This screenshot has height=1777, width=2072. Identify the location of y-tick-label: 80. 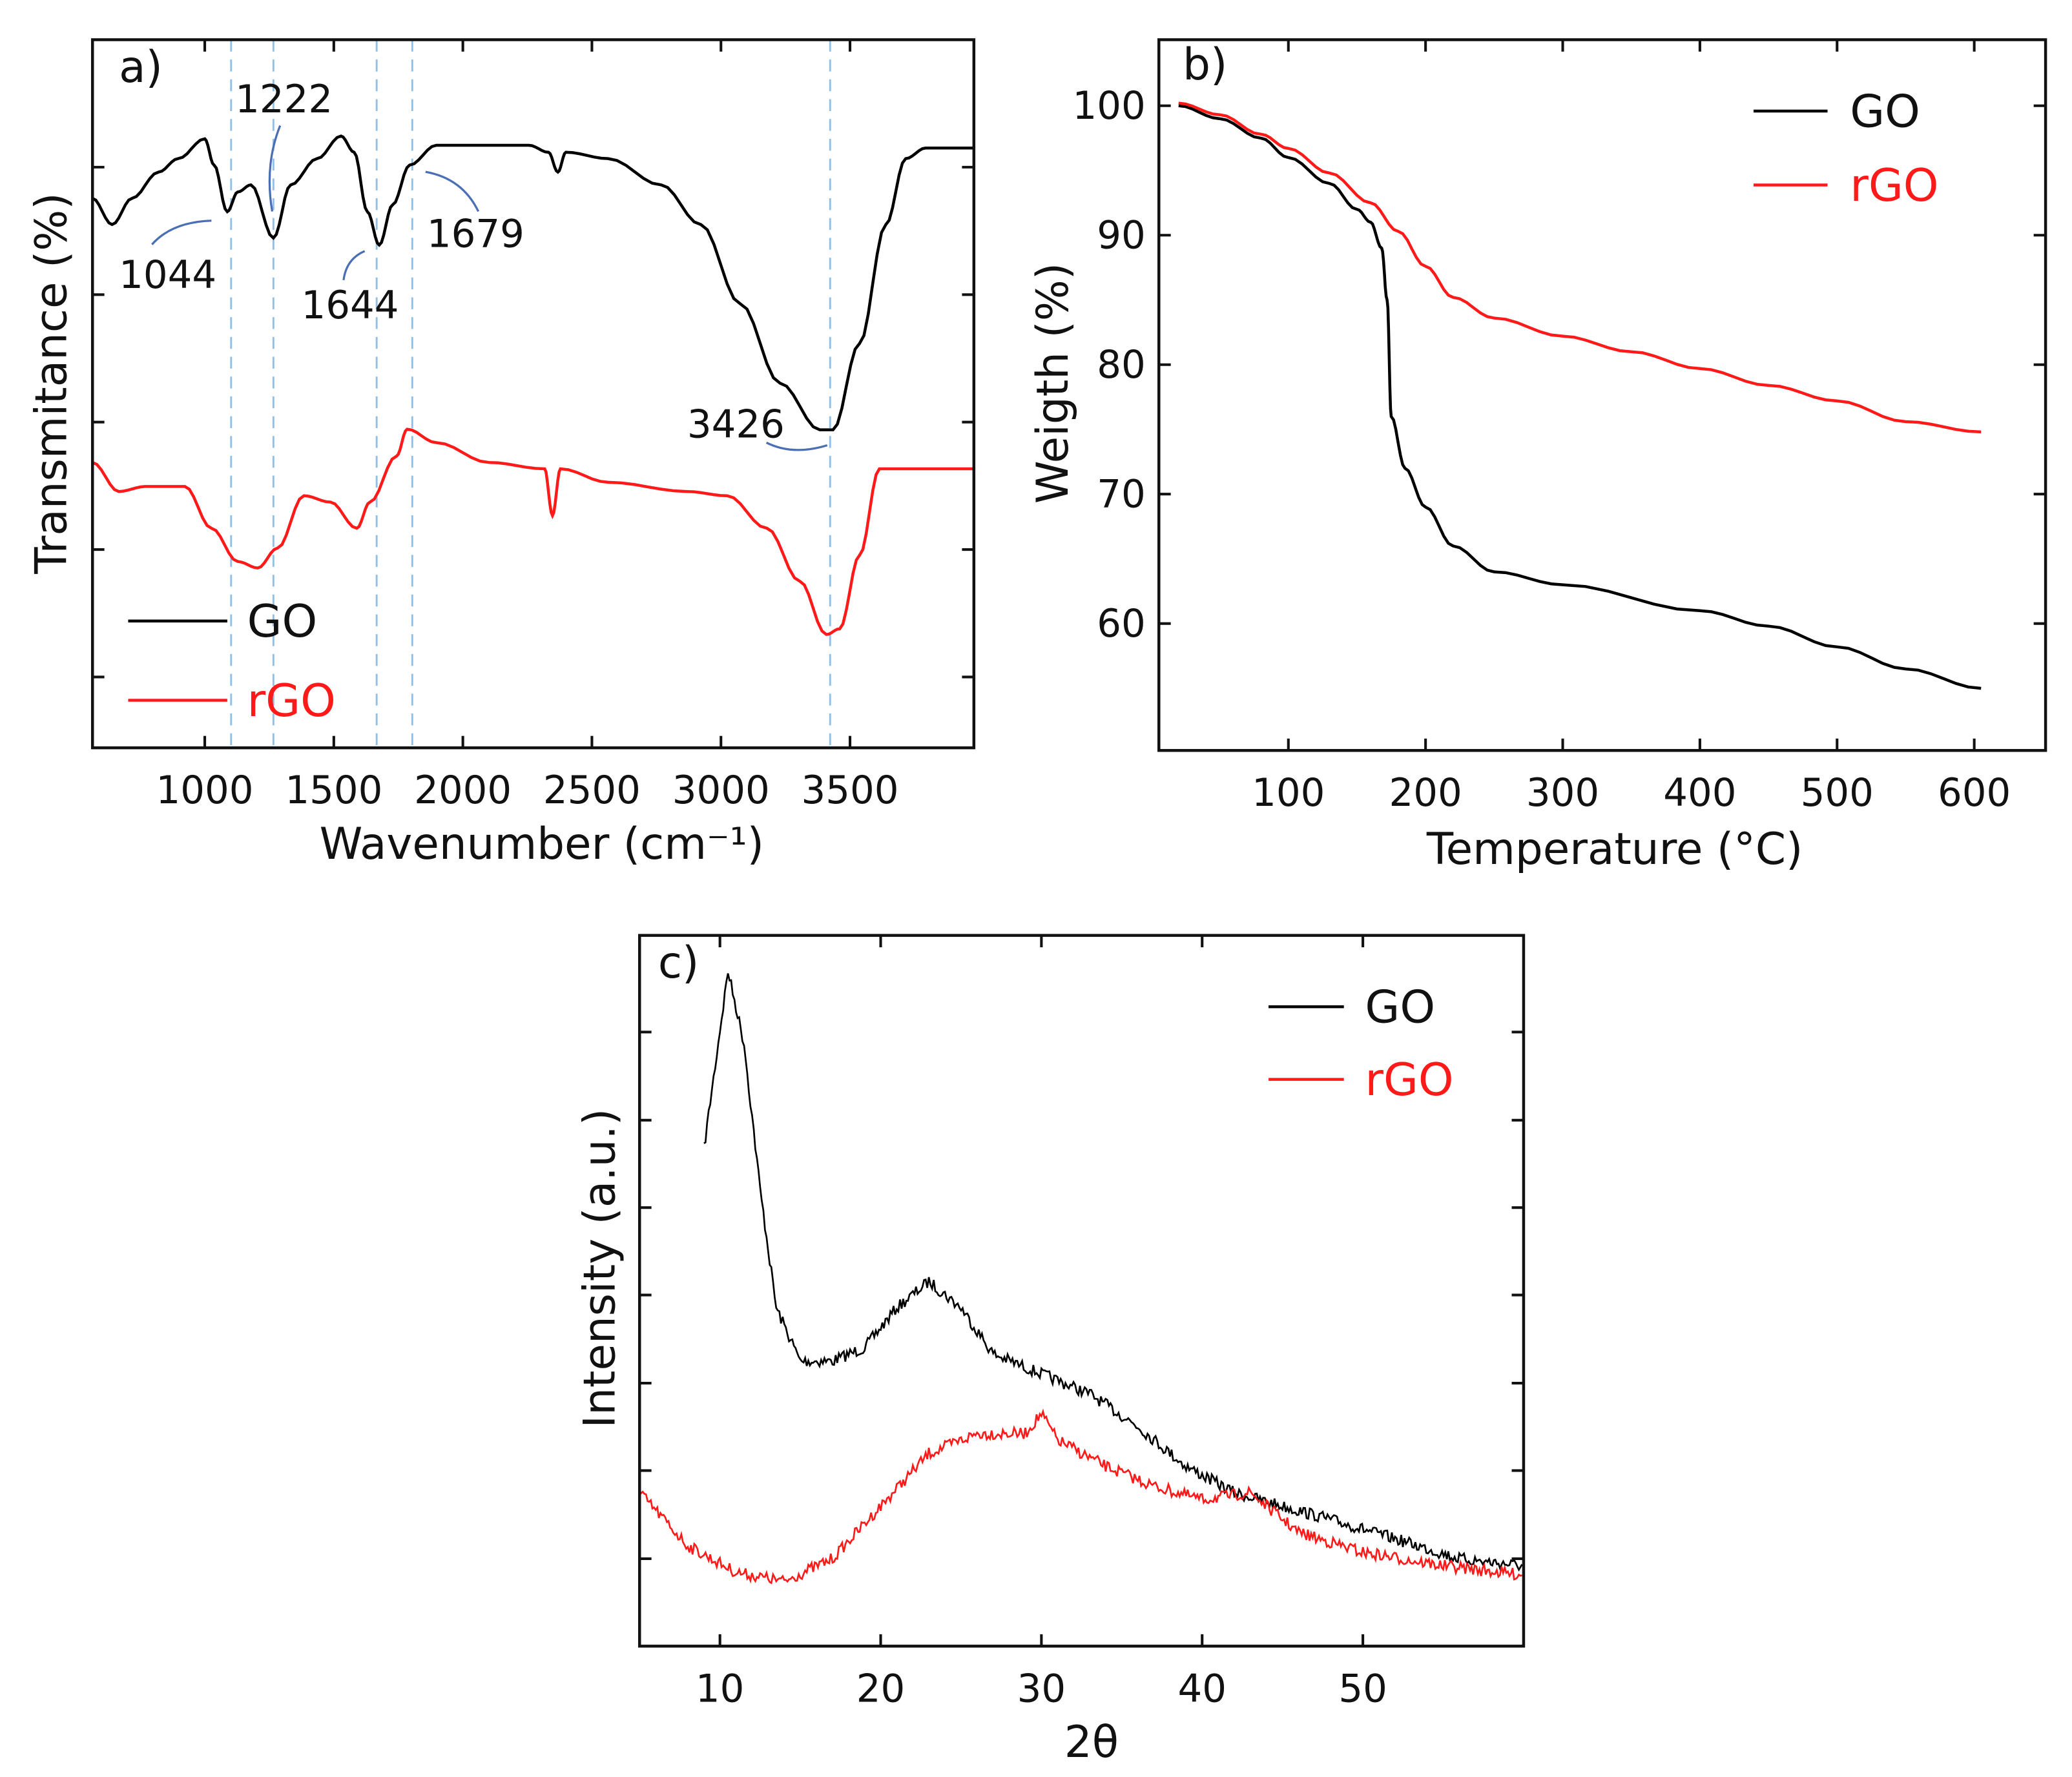
(1121, 364).